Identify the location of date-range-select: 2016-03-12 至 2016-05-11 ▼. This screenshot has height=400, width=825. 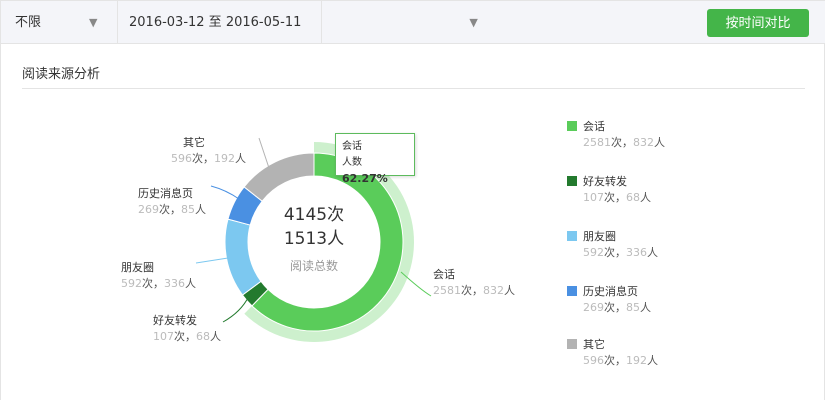
(298, 22).